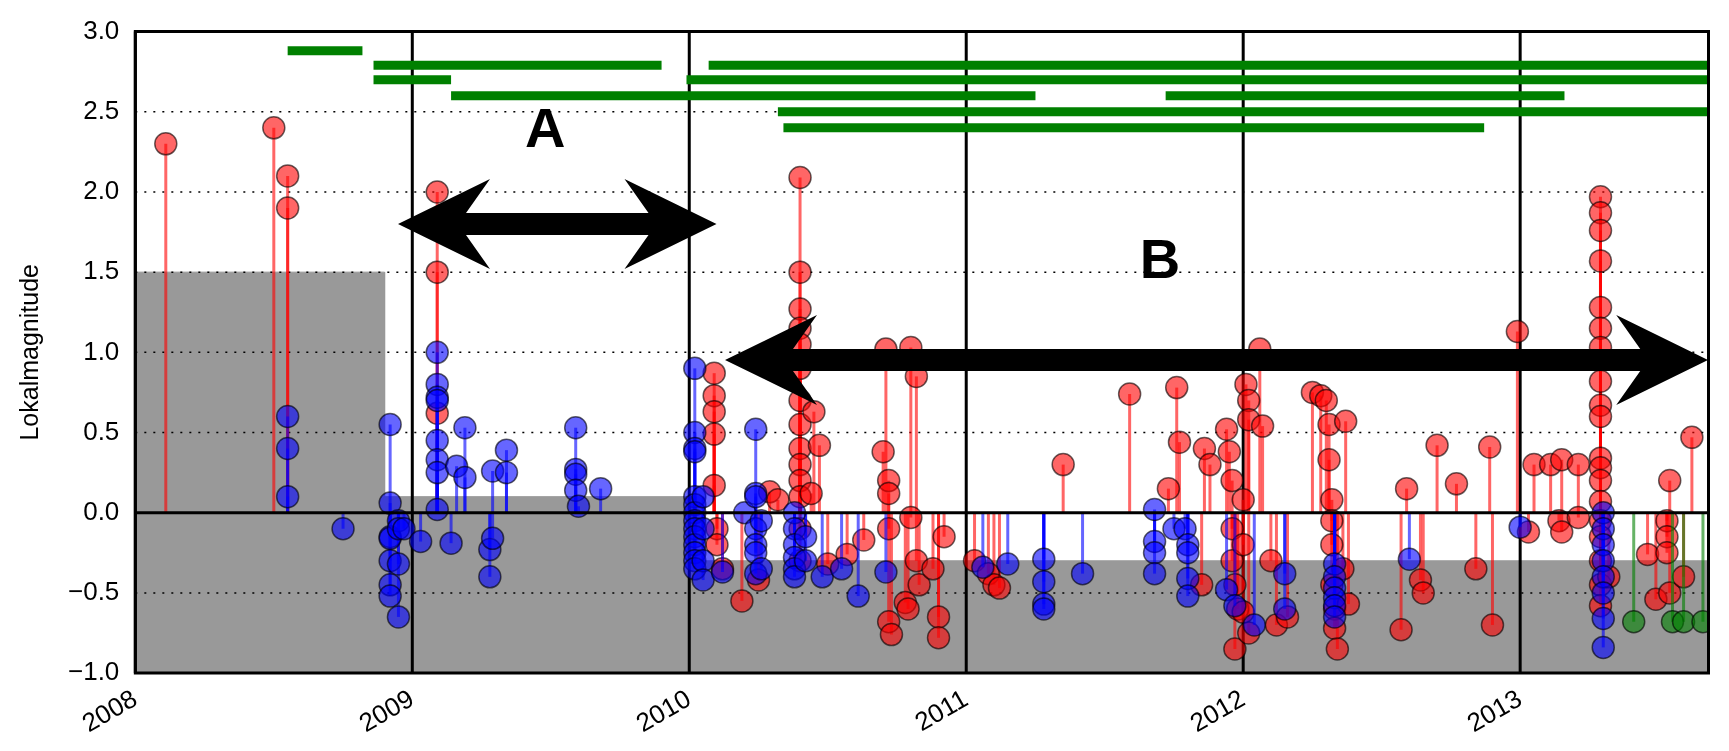 The image size is (1729, 751). What do you see at coordinates (545, 127) in the screenshot?
I see `annotation: A` at bounding box center [545, 127].